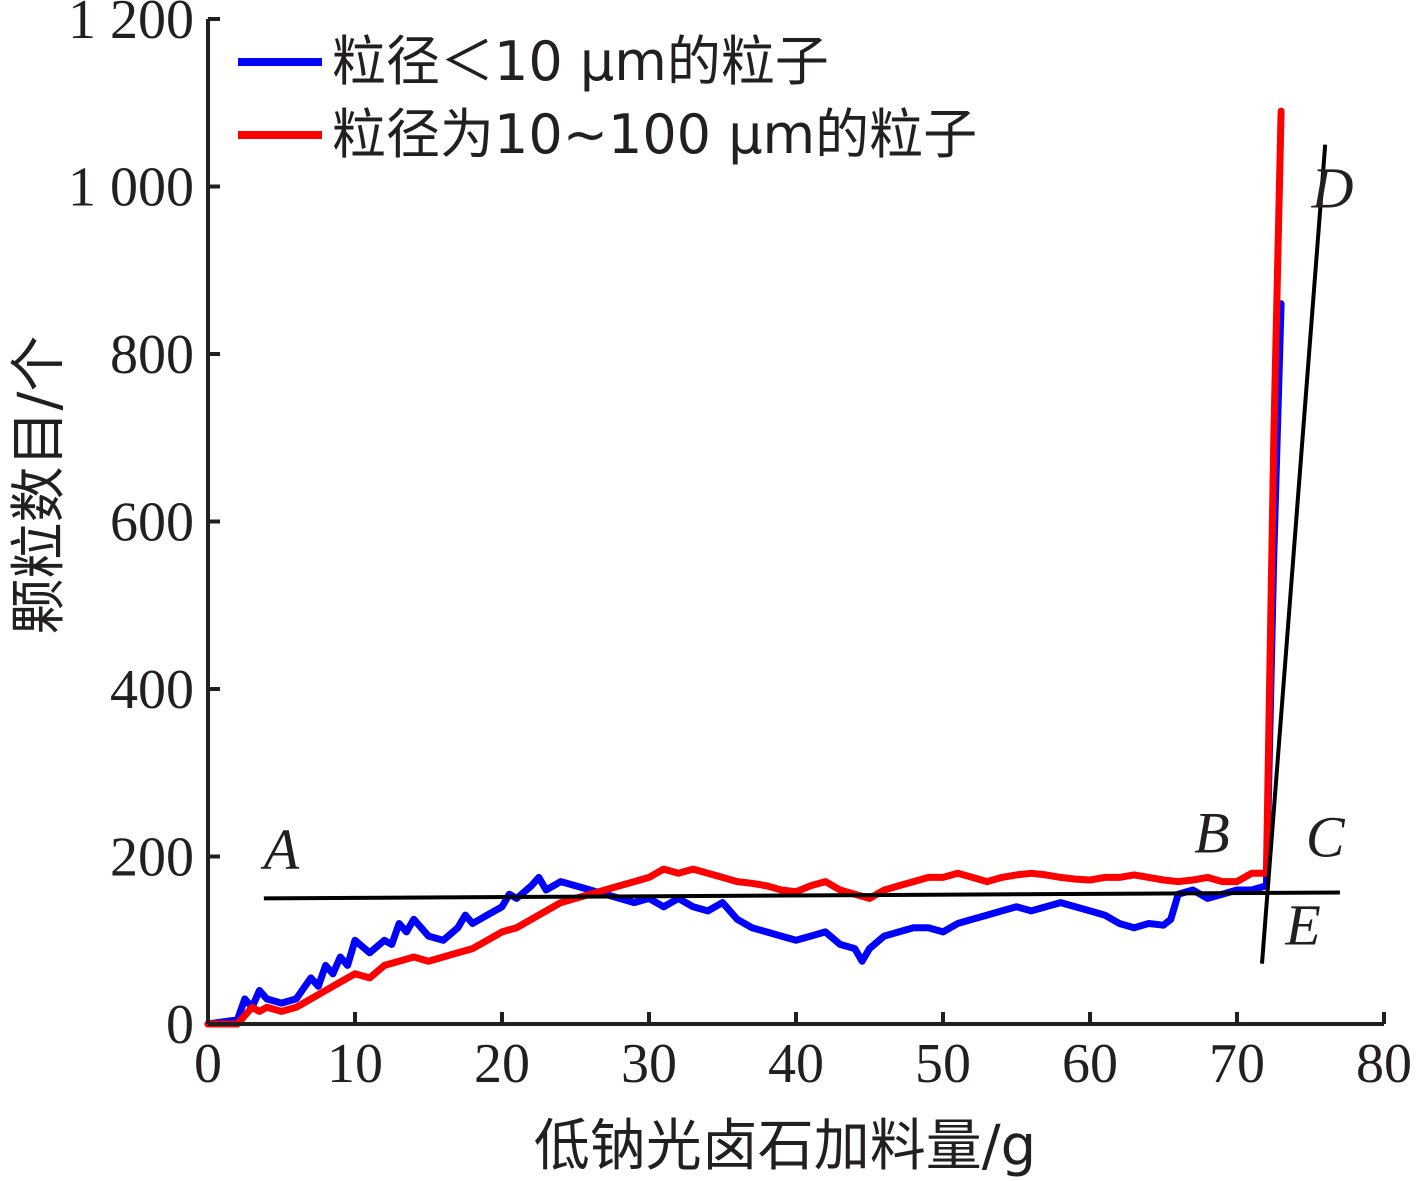 The image size is (1417, 1181). Describe the element at coordinates (280, 849) in the screenshot. I see `annotation-a: A` at that location.